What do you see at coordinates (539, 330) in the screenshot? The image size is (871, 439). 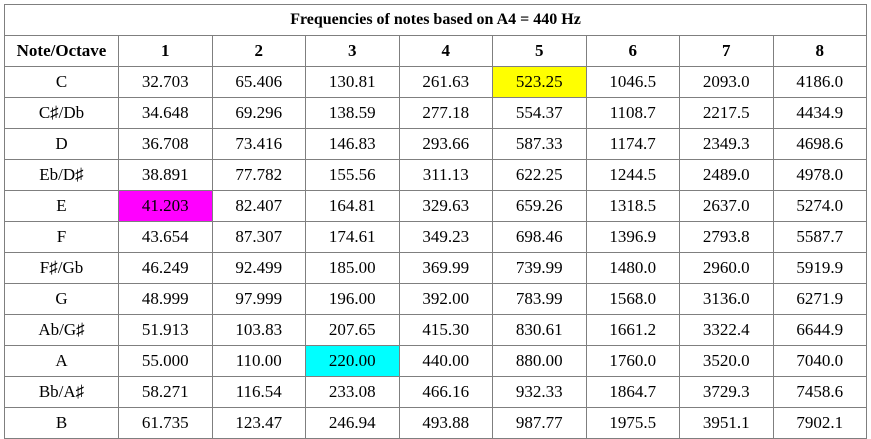 I see `frequency-cell: 830.61` at bounding box center [539, 330].